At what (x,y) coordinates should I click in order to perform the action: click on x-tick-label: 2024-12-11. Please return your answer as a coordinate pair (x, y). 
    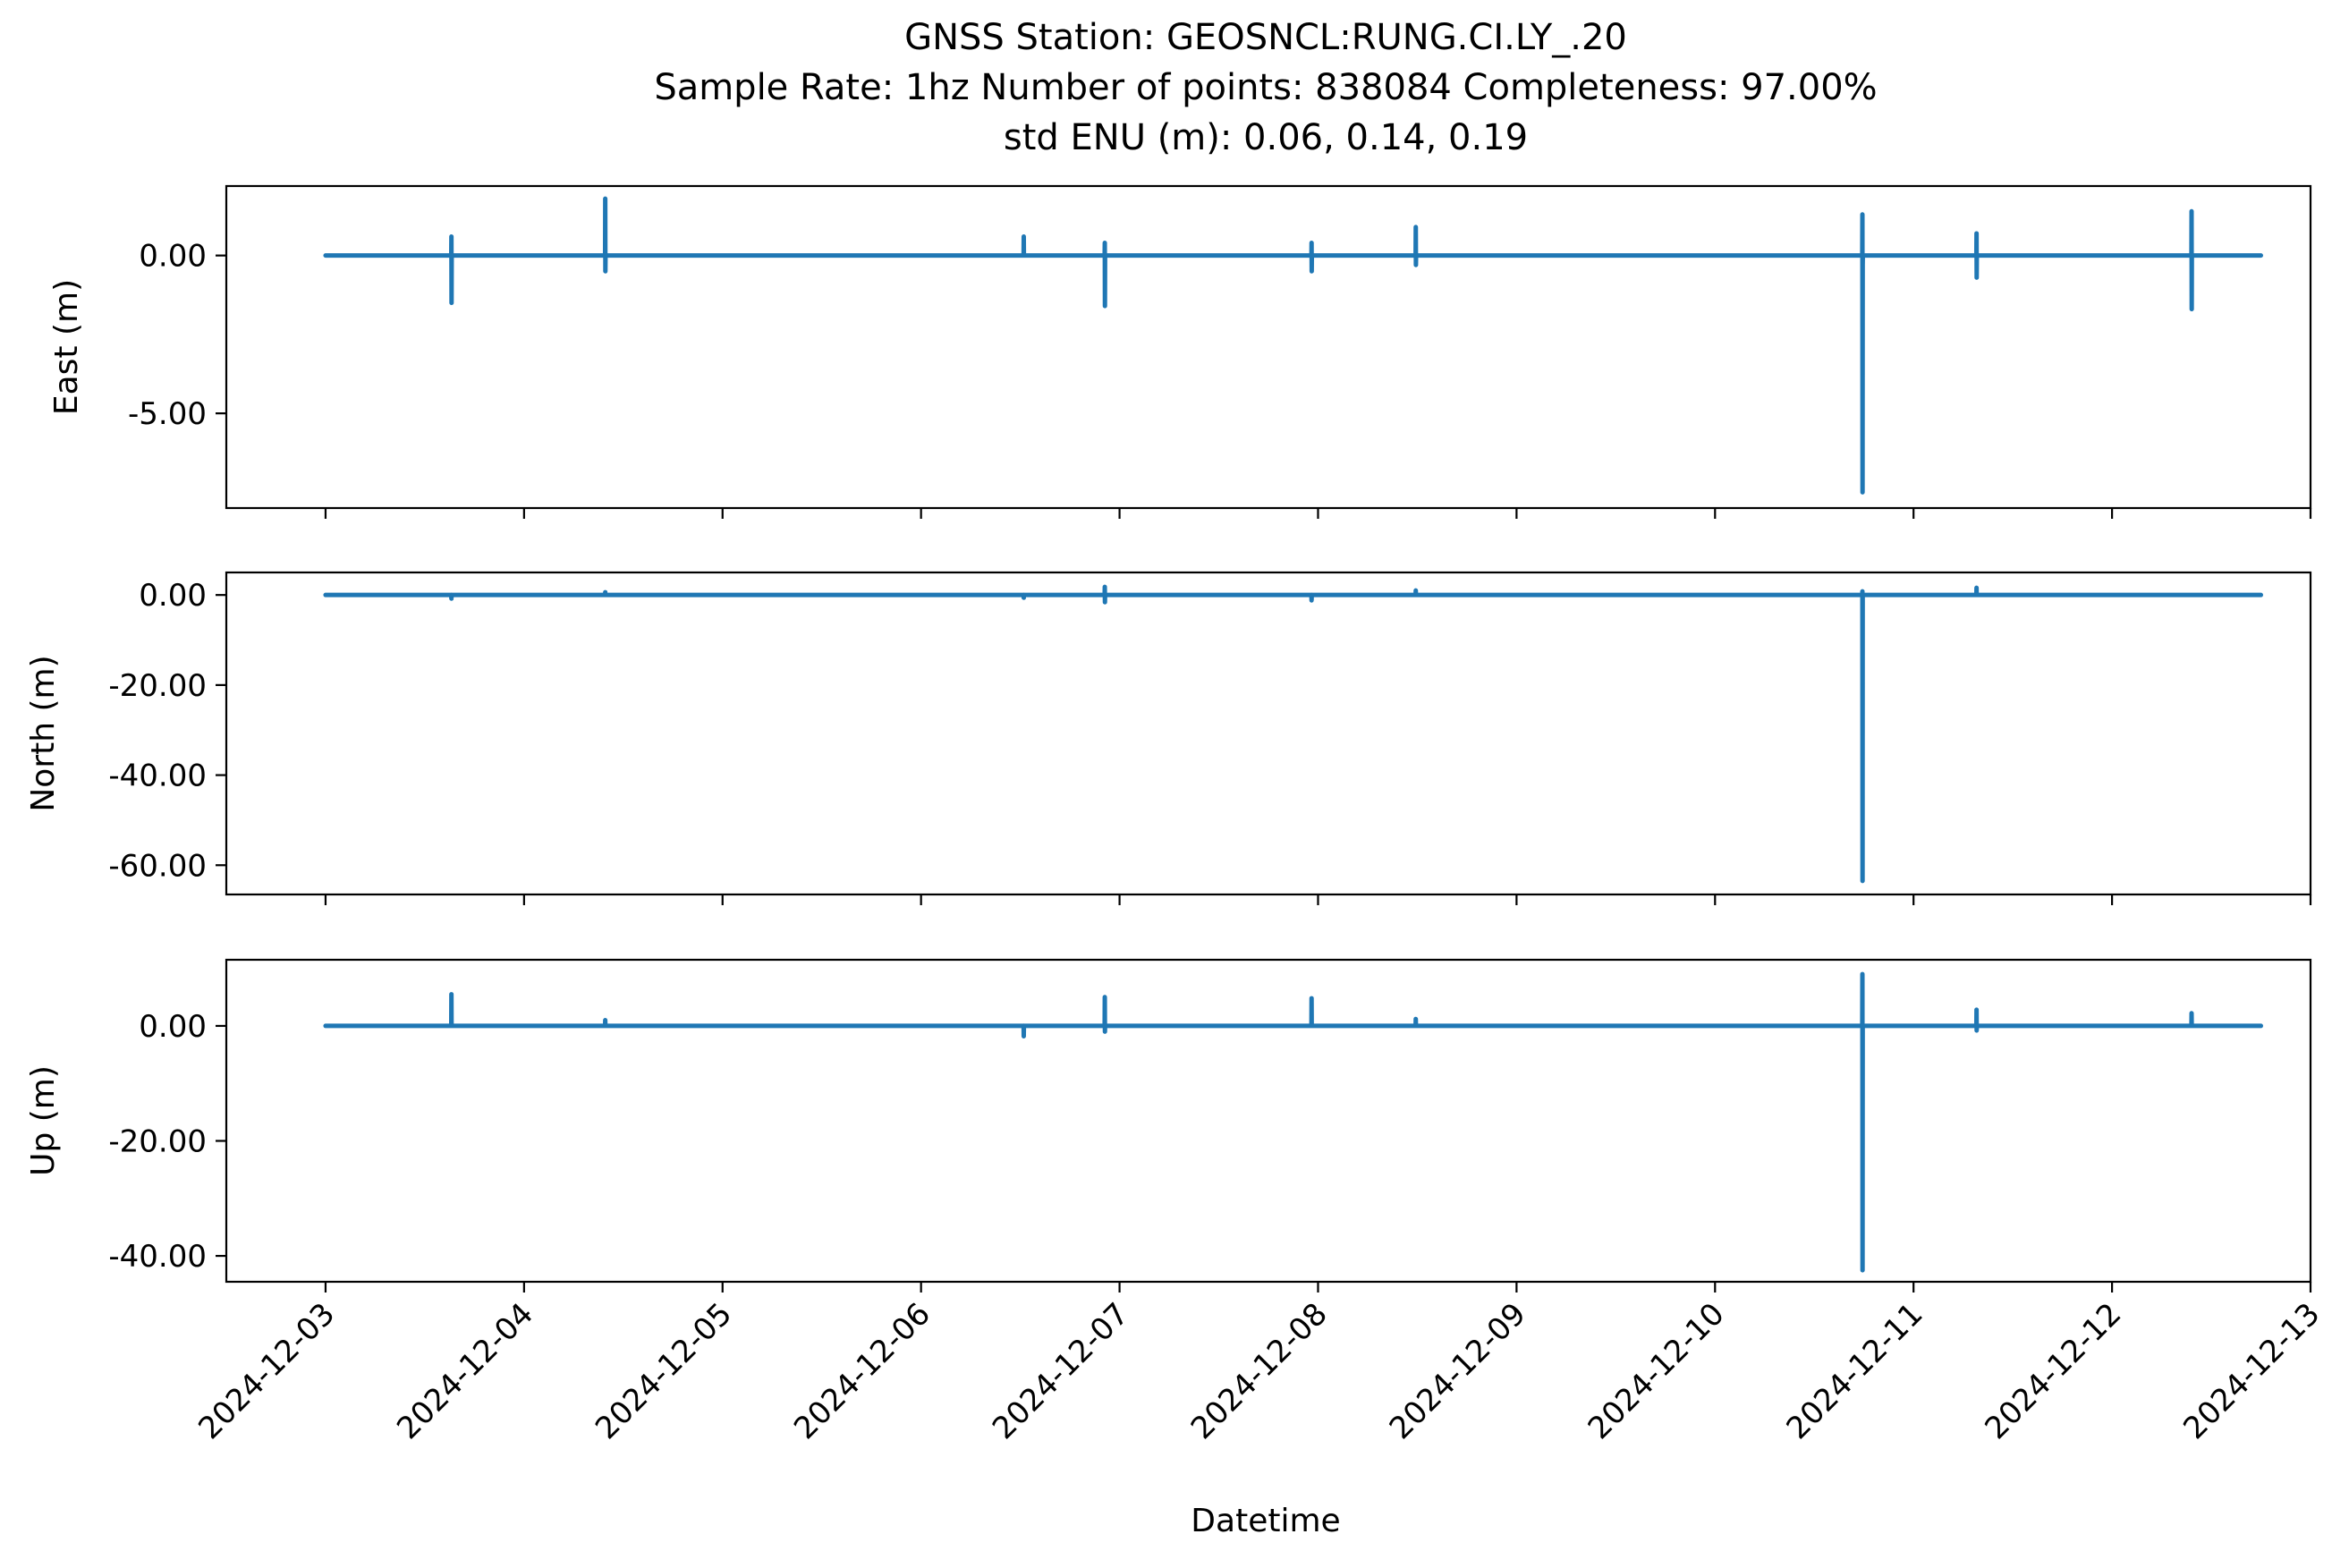
    Looking at the image, I should click on (1855, 1371).